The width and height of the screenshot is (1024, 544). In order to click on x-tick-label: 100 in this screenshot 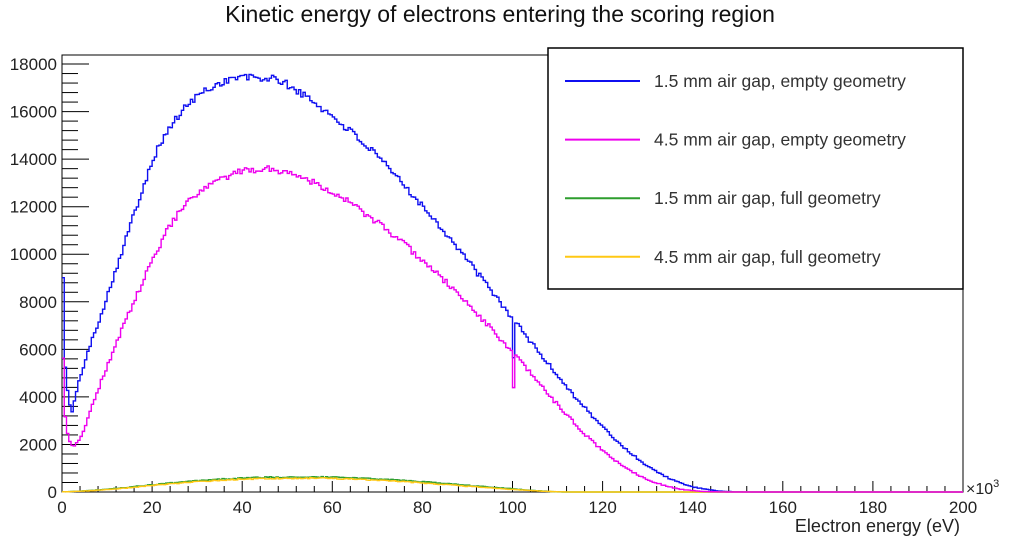, I will do `click(512, 507)`.